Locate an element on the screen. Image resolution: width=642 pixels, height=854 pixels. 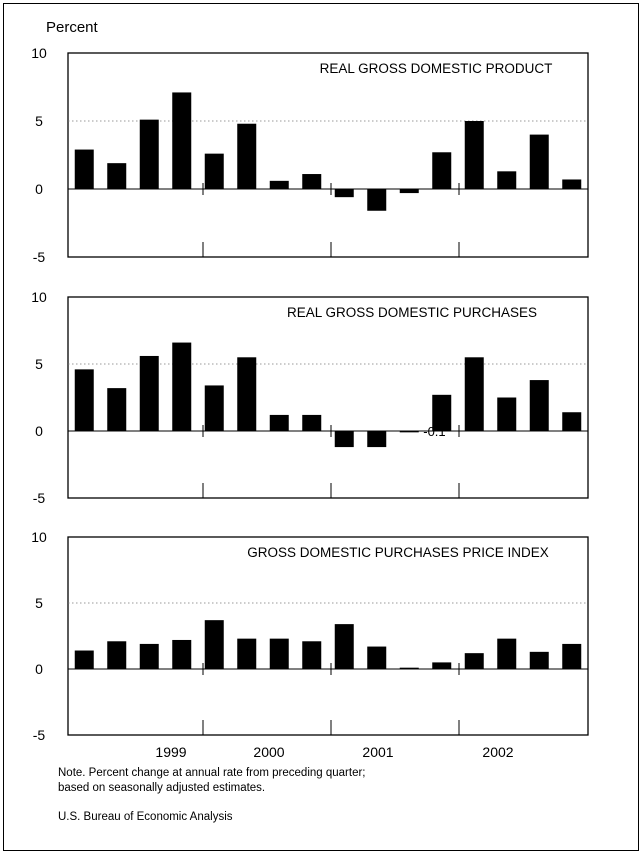
panel-title: REAL GROSS DOMESTIC PURCHASES is located at coordinates (412, 312).